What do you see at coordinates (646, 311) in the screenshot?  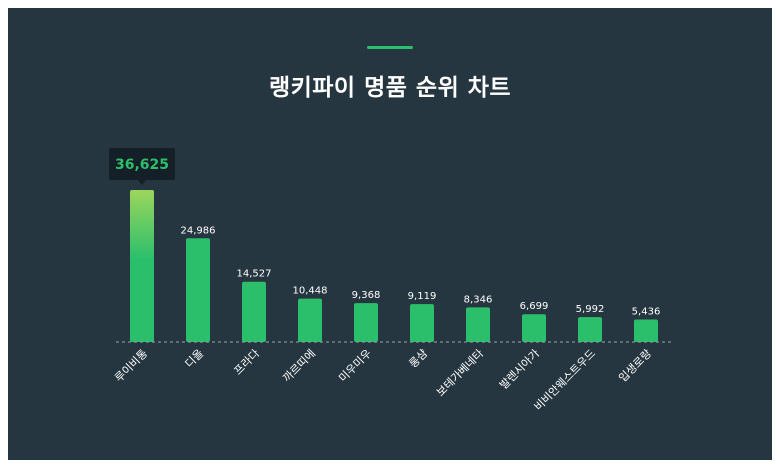 I see `value-label: 5,436` at bounding box center [646, 311].